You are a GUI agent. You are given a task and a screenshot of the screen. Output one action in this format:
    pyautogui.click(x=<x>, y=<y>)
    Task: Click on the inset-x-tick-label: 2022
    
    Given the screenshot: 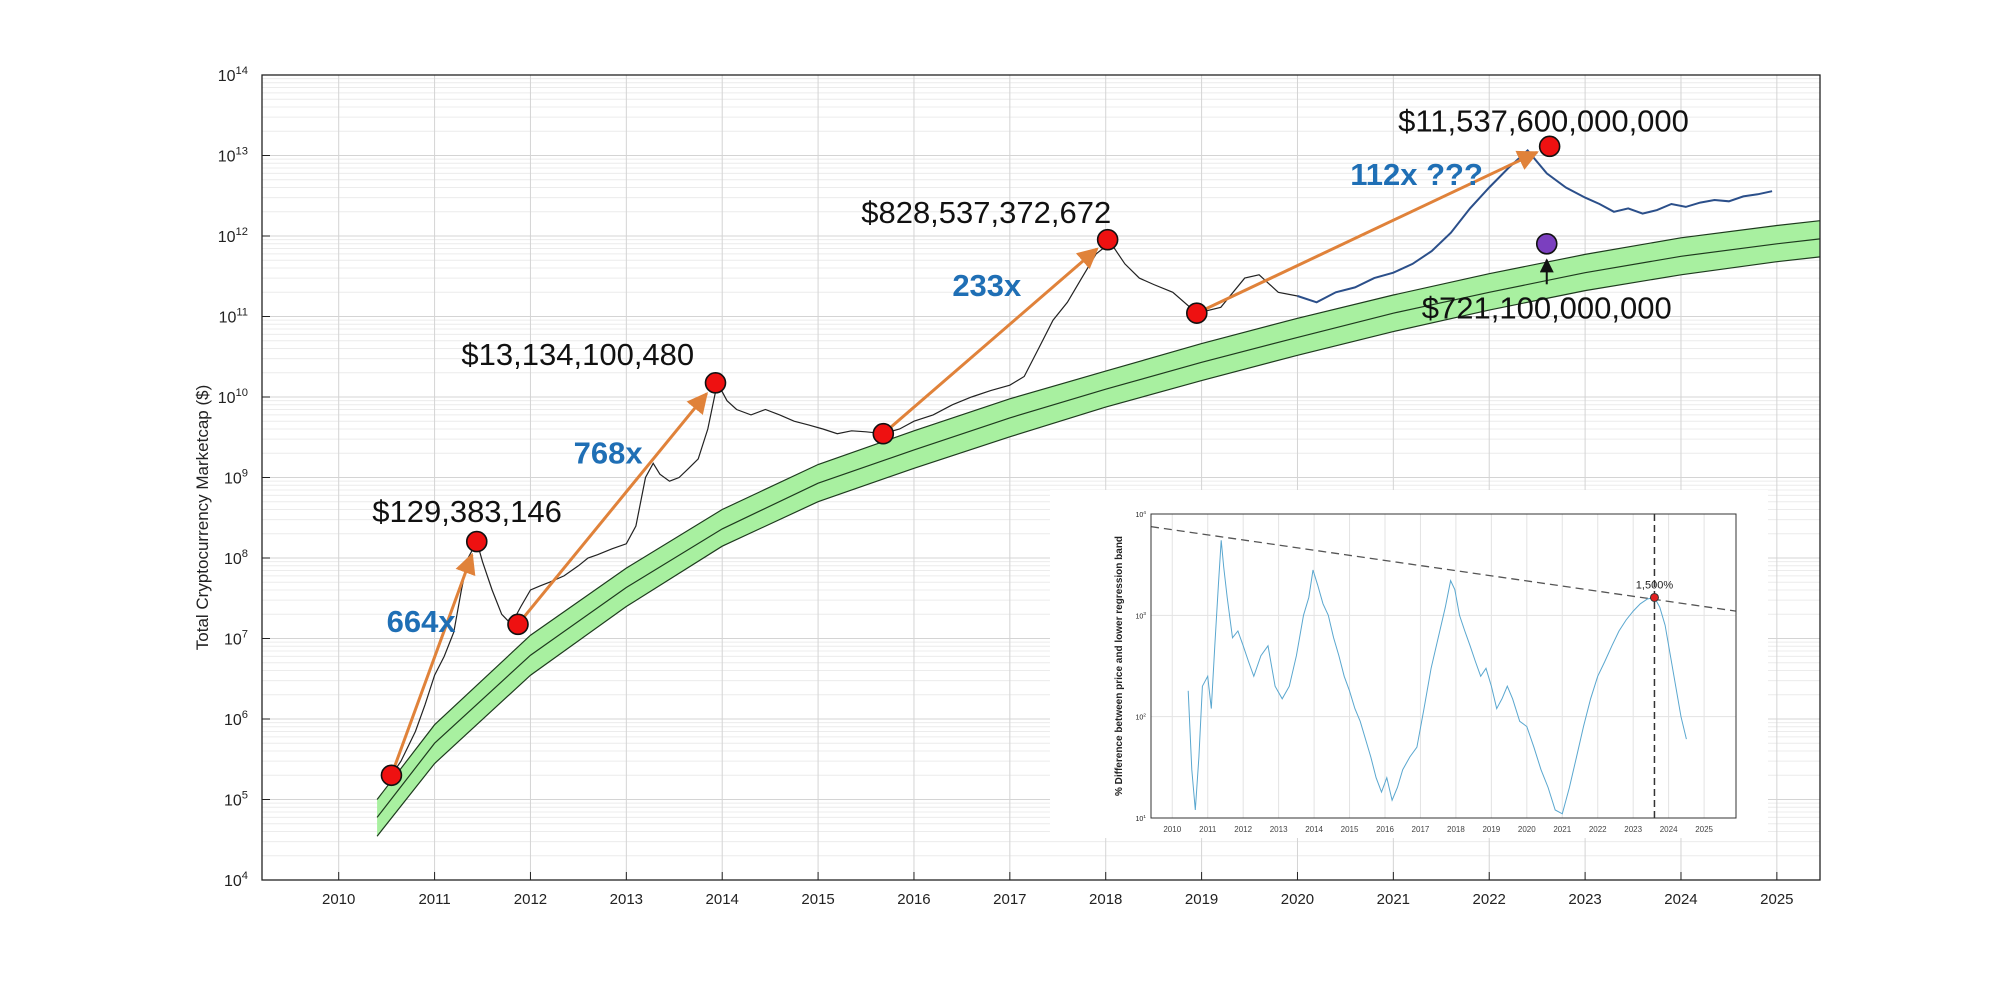 What is the action you would take?
    pyautogui.click(x=1598, y=829)
    